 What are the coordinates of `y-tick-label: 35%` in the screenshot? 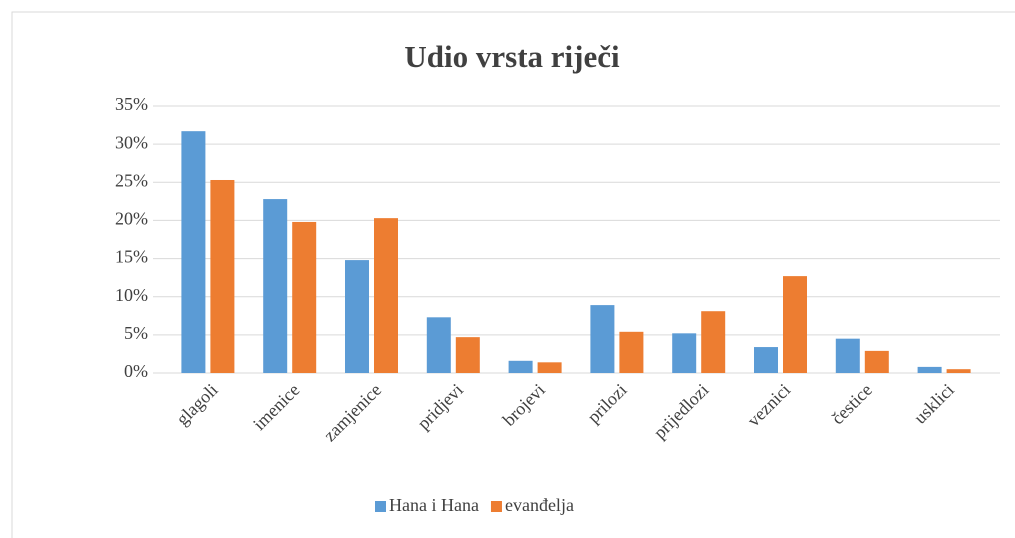 It's located at (131, 104).